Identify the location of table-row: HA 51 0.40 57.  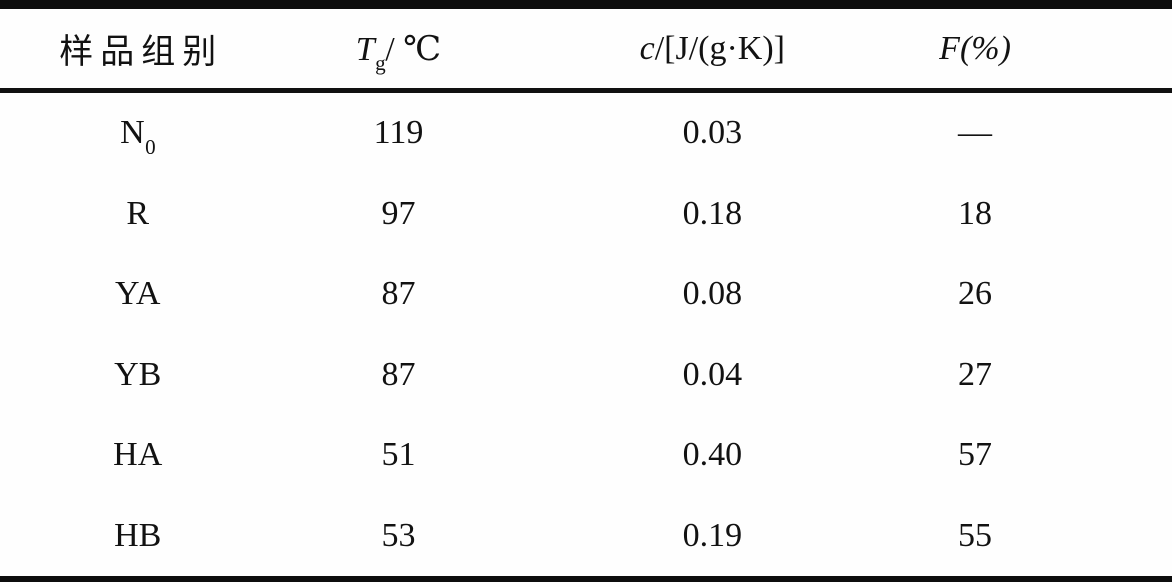
(586, 455).